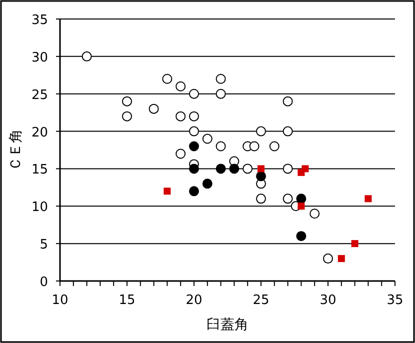 The width and height of the screenshot is (415, 343). Describe the element at coordinates (60, 300) in the screenshot. I see `x-tick-label: 10` at that location.